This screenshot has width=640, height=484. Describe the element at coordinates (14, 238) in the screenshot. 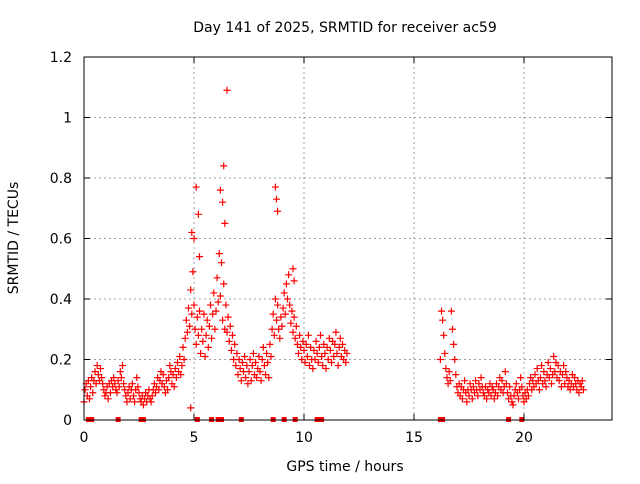

I see `y-axis-label: SRMTID / TECUs` at that location.